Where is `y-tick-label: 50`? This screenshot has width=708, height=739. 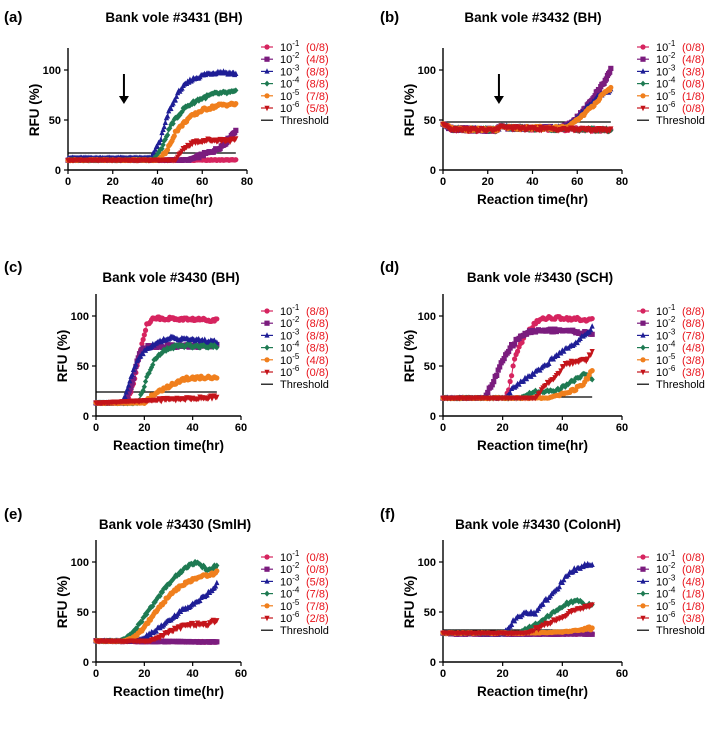 y-tick-label: 50 is located at coordinates (430, 121).